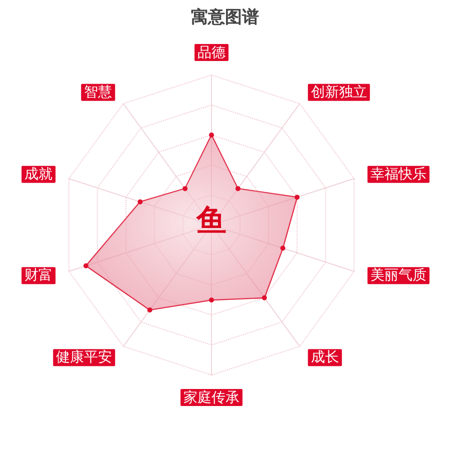 The image size is (450, 450). I want to click on spoke-label: 财富, so click(38, 276).